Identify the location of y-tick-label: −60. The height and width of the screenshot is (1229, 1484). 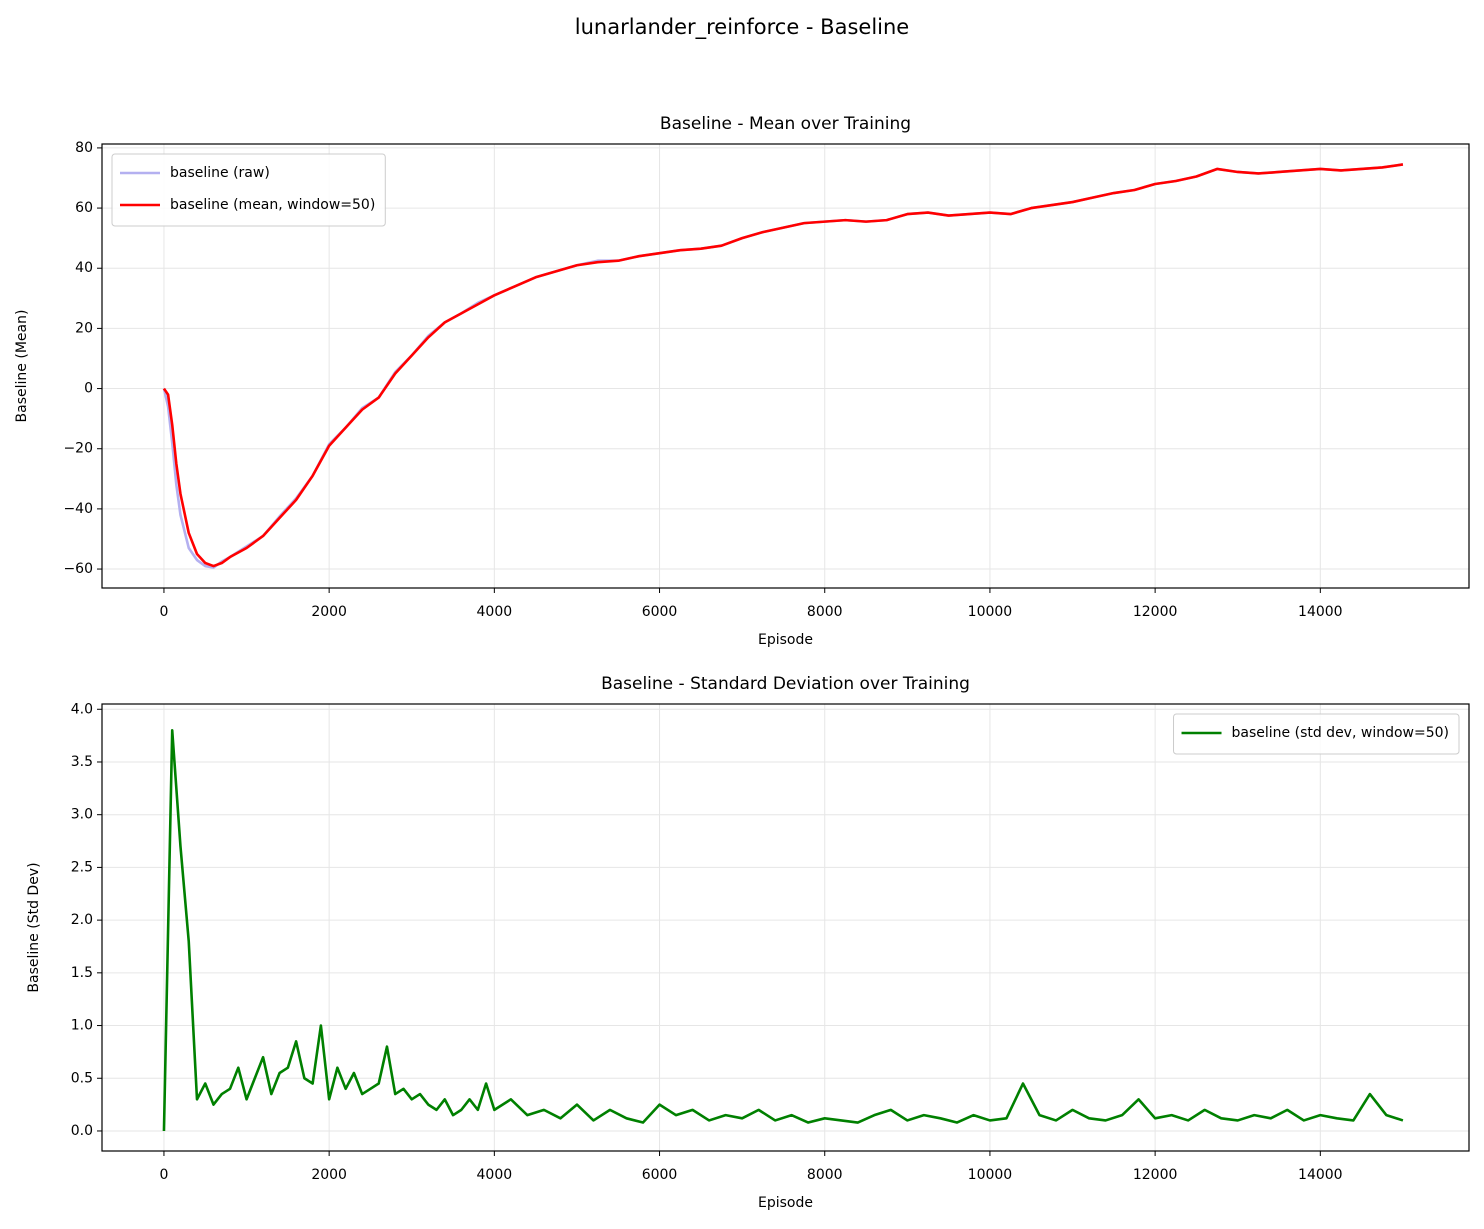
(78, 569).